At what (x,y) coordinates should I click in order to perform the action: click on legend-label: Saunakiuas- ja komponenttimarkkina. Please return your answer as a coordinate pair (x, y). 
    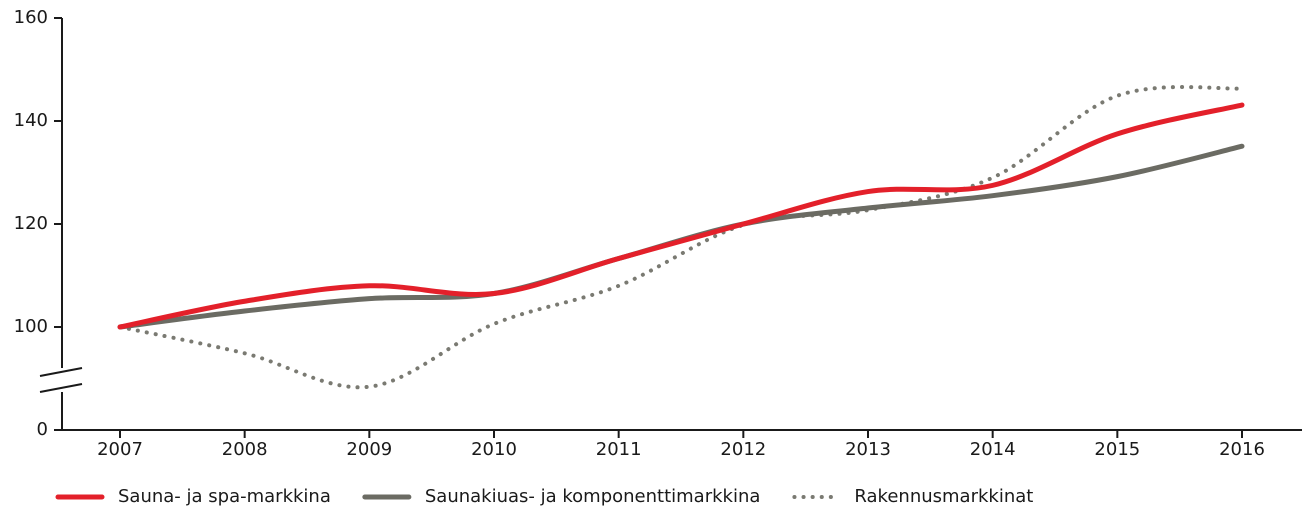
    Looking at the image, I should click on (593, 496).